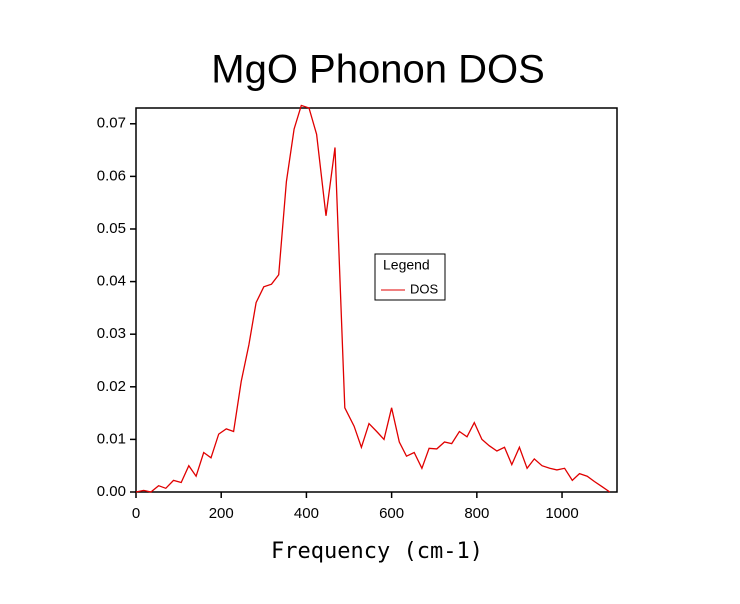 Image resolution: width=740 pixels, height=604 pixels. What do you see at coordinates (111, 123) in the screenshot?
I see `y-tick-label: 0.07` at bounding box center [111, 123].